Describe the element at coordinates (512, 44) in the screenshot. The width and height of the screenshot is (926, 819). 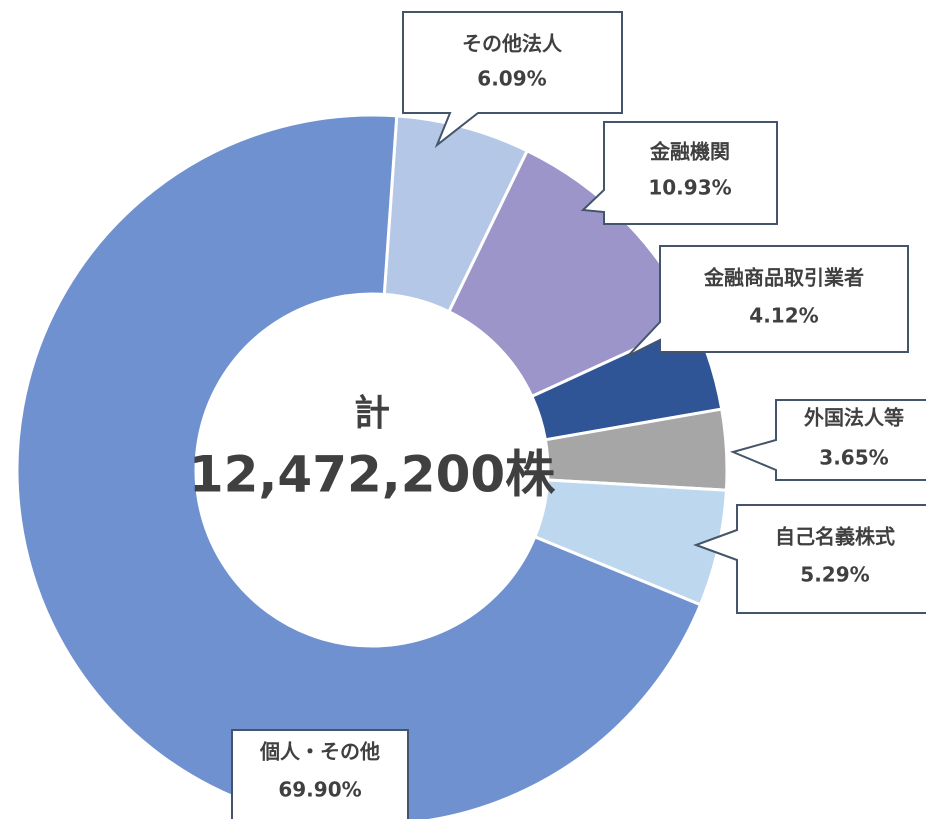
I see `category-label: その他法人` at that location.